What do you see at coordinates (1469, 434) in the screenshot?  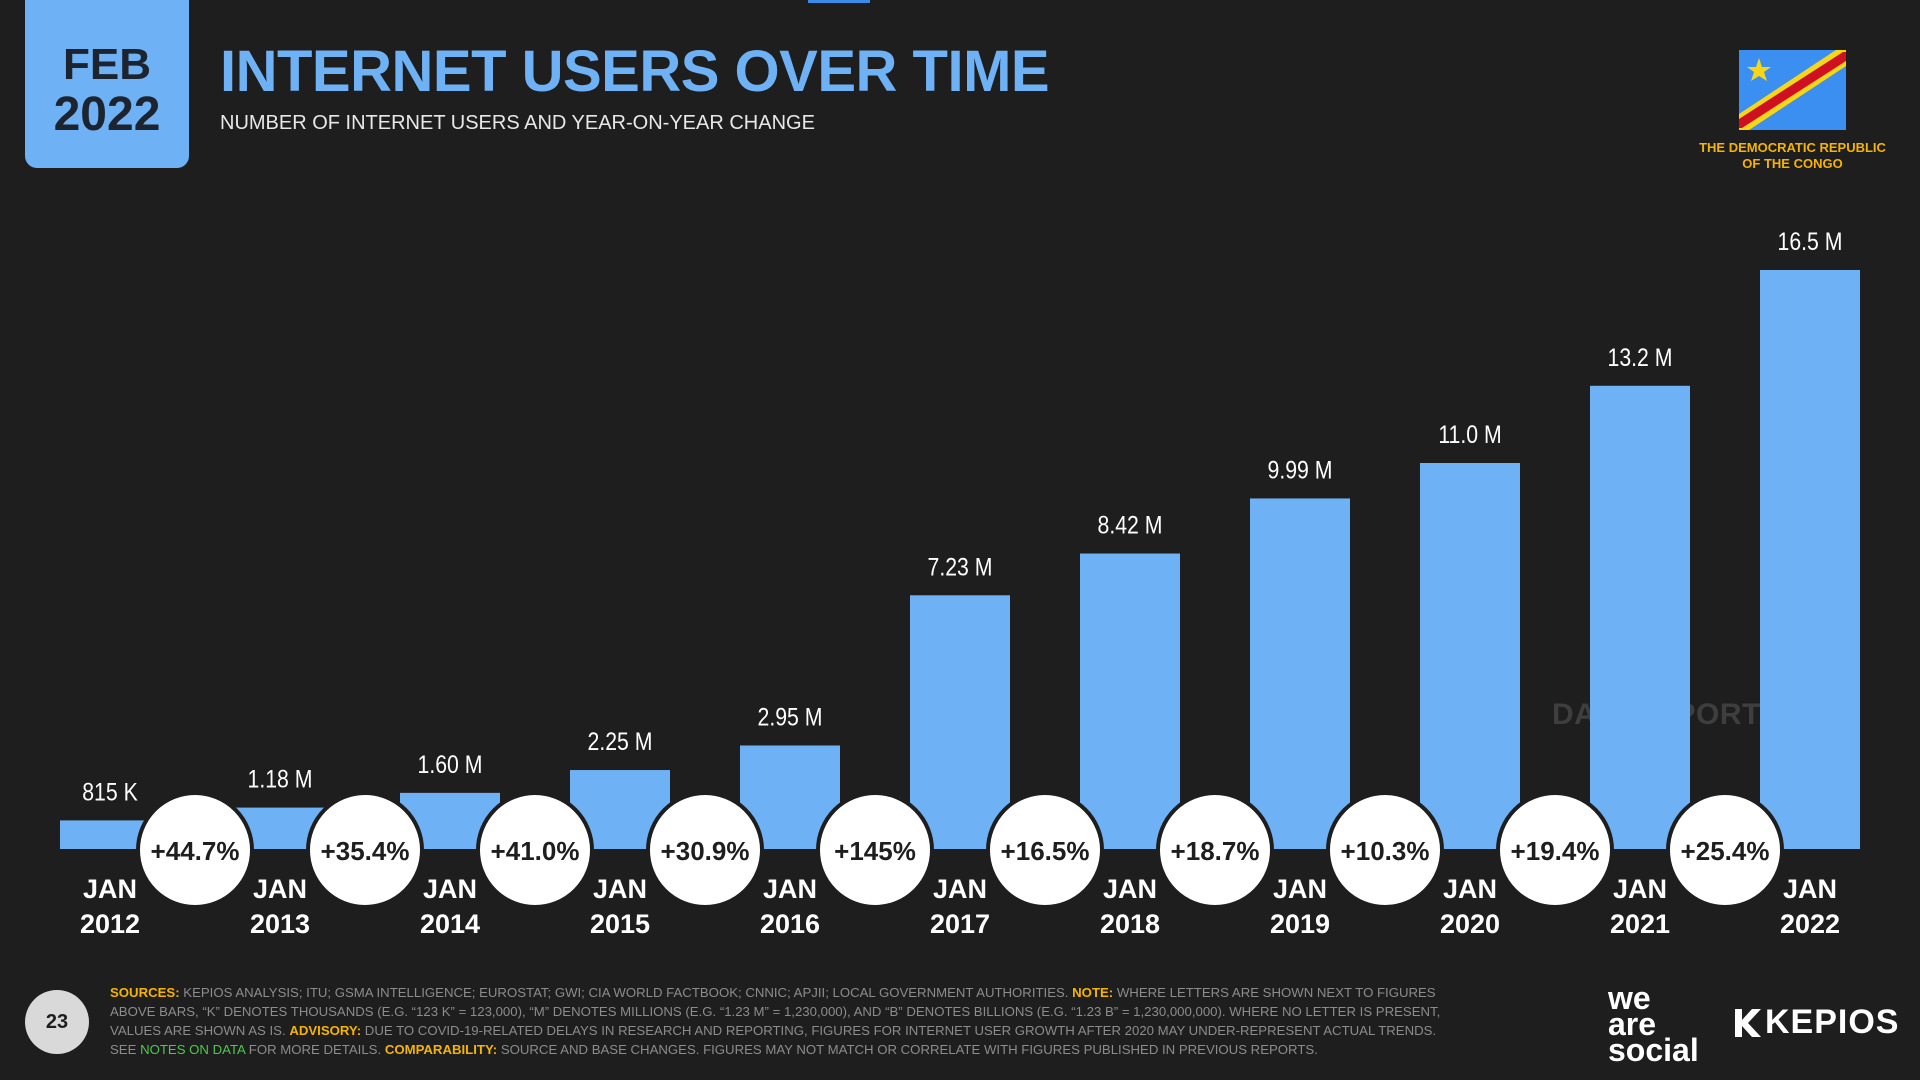 I see `bar-value-label: 11.0 M` at bounding box center [1469, 434].